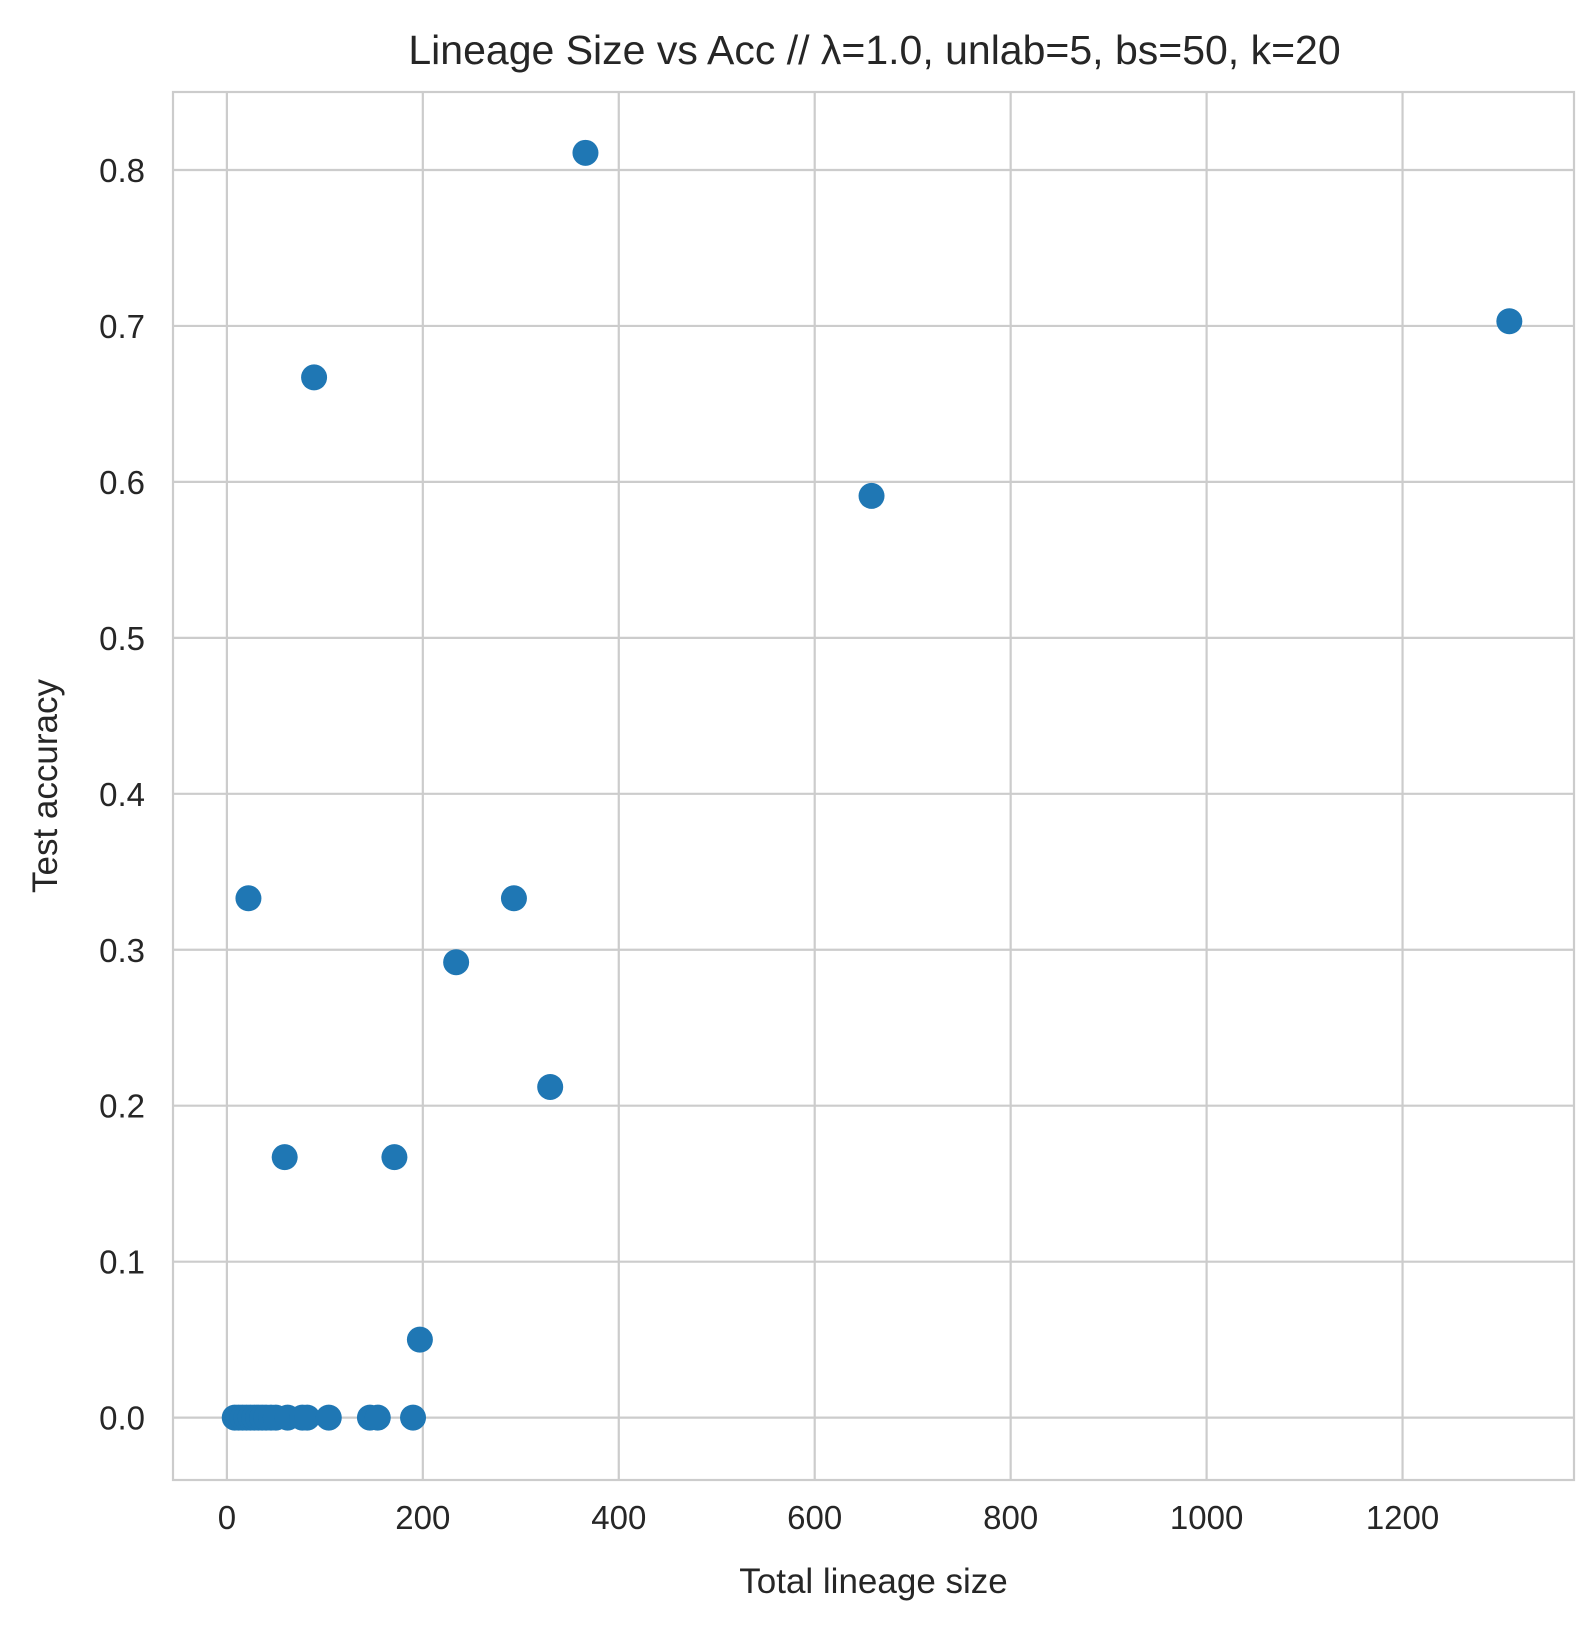 The width and height of the screenshot is (1596, 1629). I want to click on y-tick-label: 0.6, so click(122, 482).